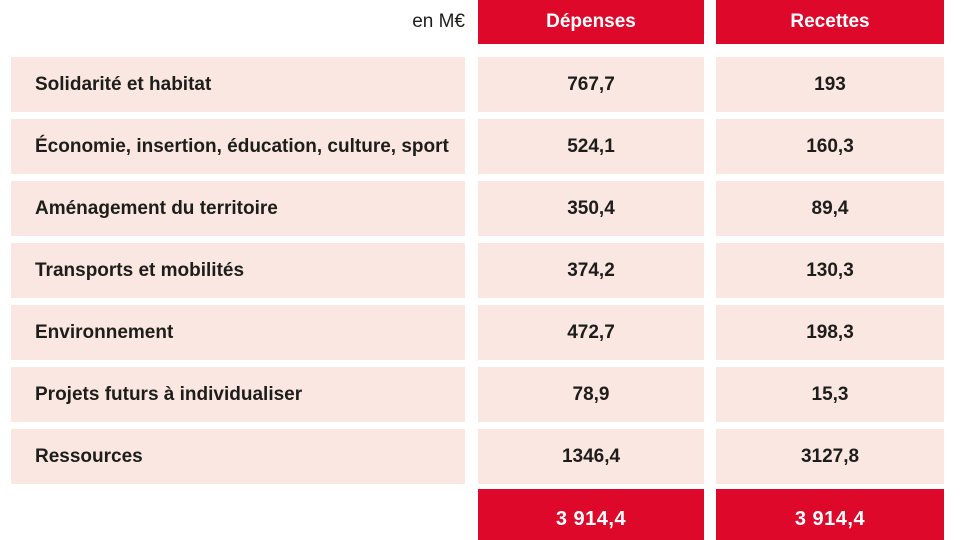 The height and width of the screenshot is (540, 960). What do you see at coordinates (238, 84) in the screenshot?
I see `row-label: Solidarité et habitat` at bounding box center [238, 84].